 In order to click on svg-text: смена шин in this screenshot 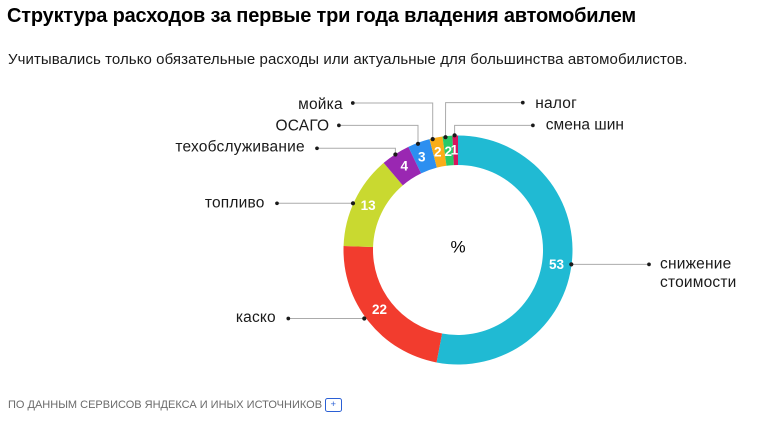, I will do `click(585, 125)`.